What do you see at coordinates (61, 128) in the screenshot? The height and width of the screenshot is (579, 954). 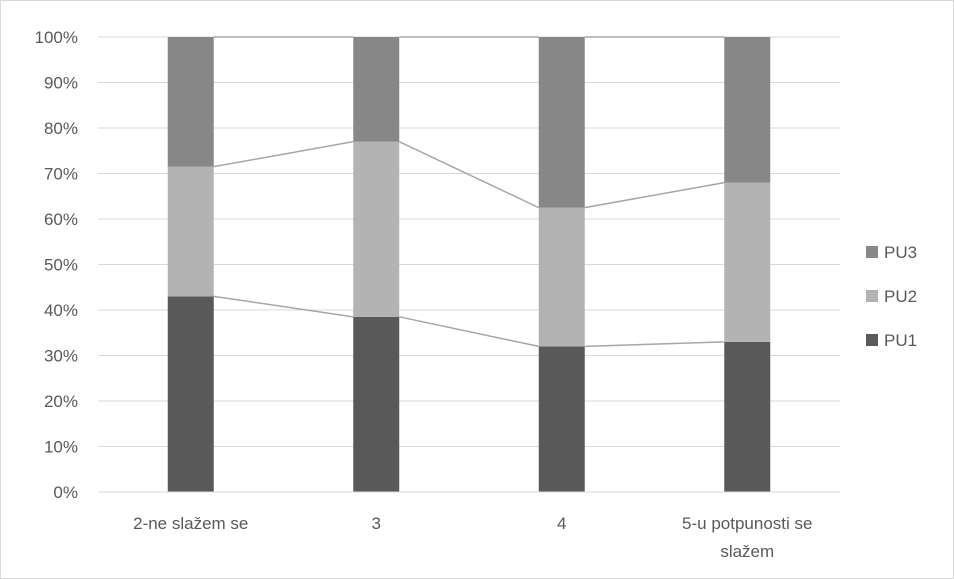 I see `y-tick-label: 80%` at bounding box center [61, 128].